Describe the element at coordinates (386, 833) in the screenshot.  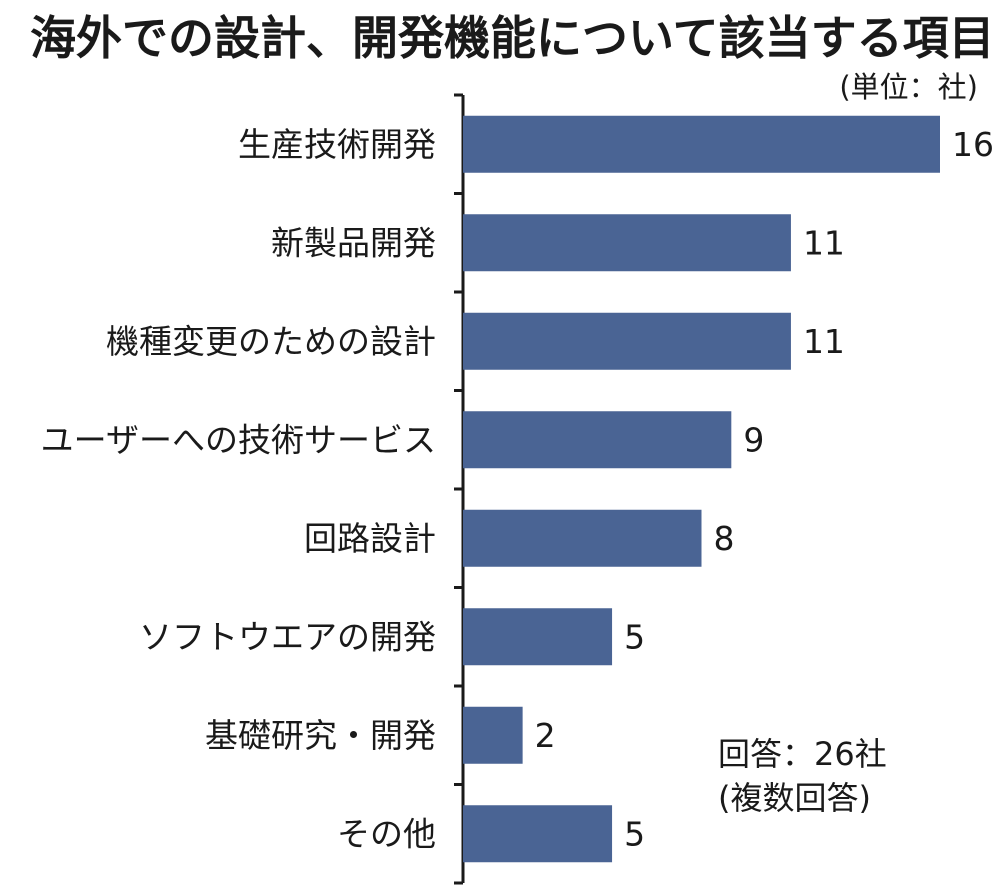
I see `category-label: その他` at that location.